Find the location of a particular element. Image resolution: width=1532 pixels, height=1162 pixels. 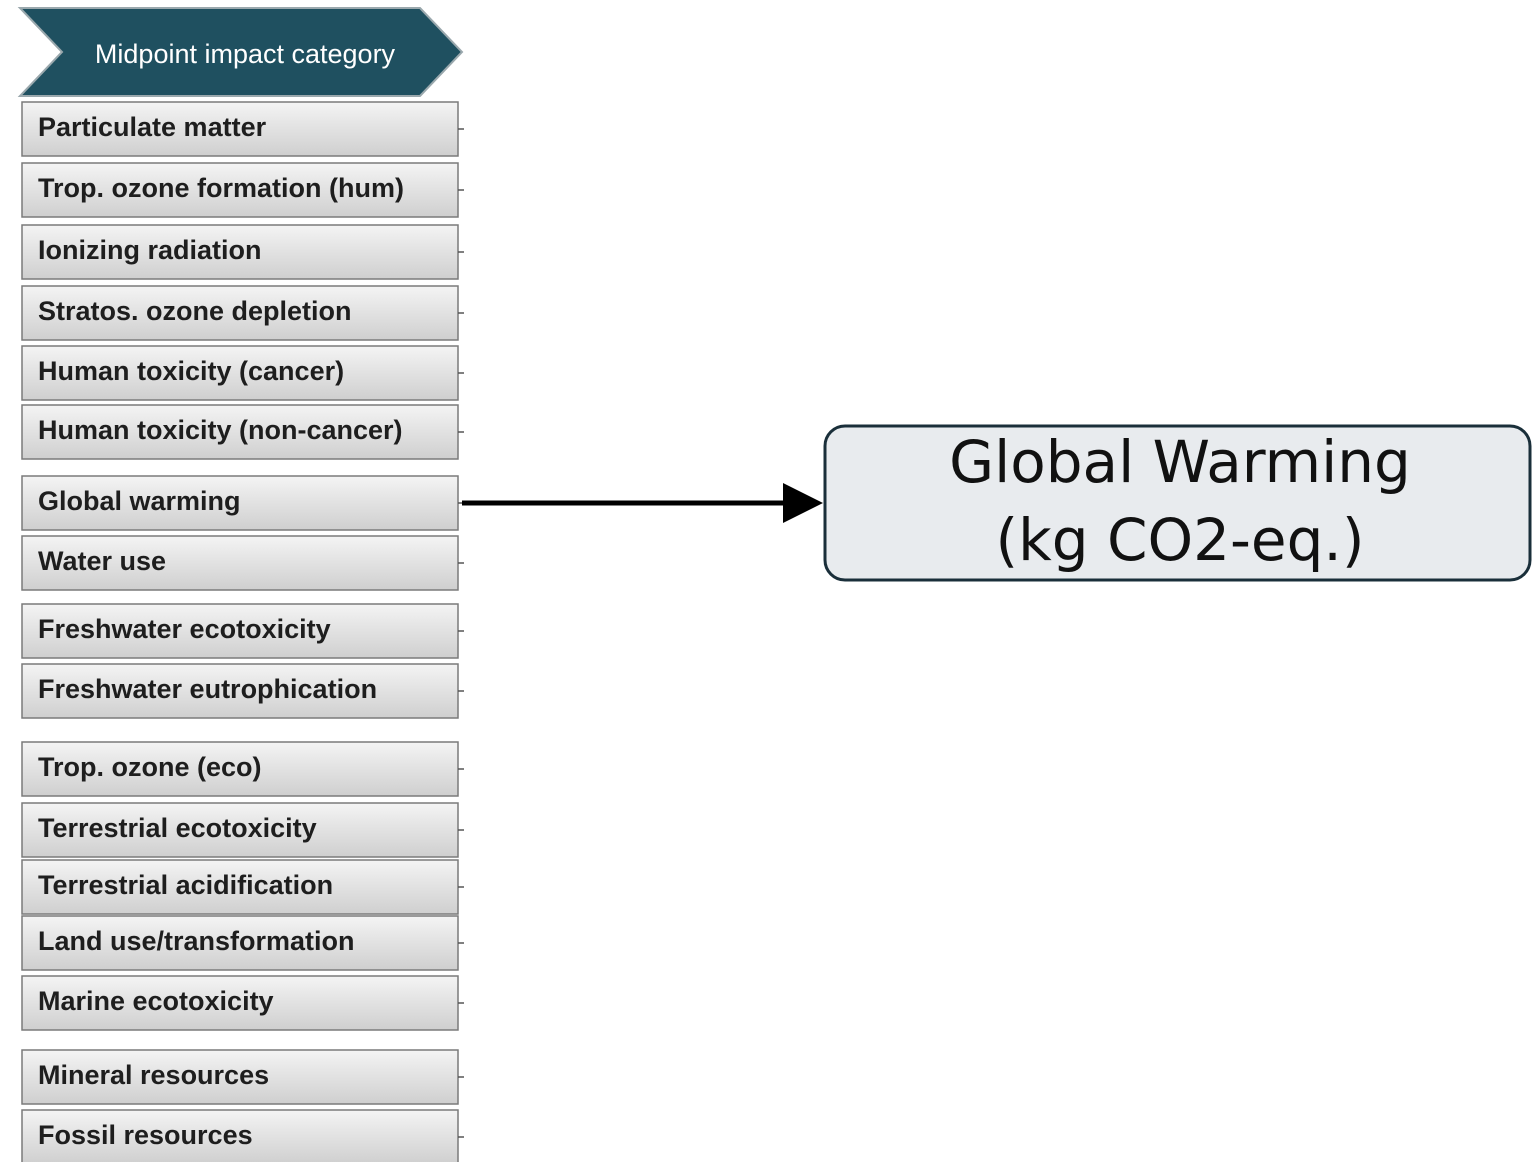

target-box is located at coordinates (1177, 503).